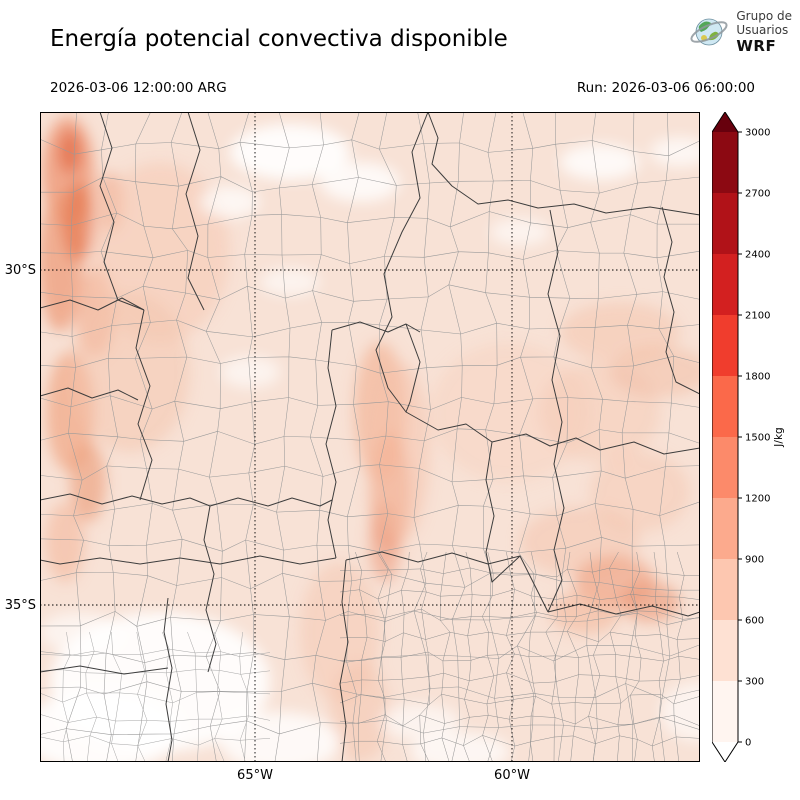 The width and height of the screenshot is (800, 800). I want to click on colorbar-tick-label: 2400, so click(757, 255).